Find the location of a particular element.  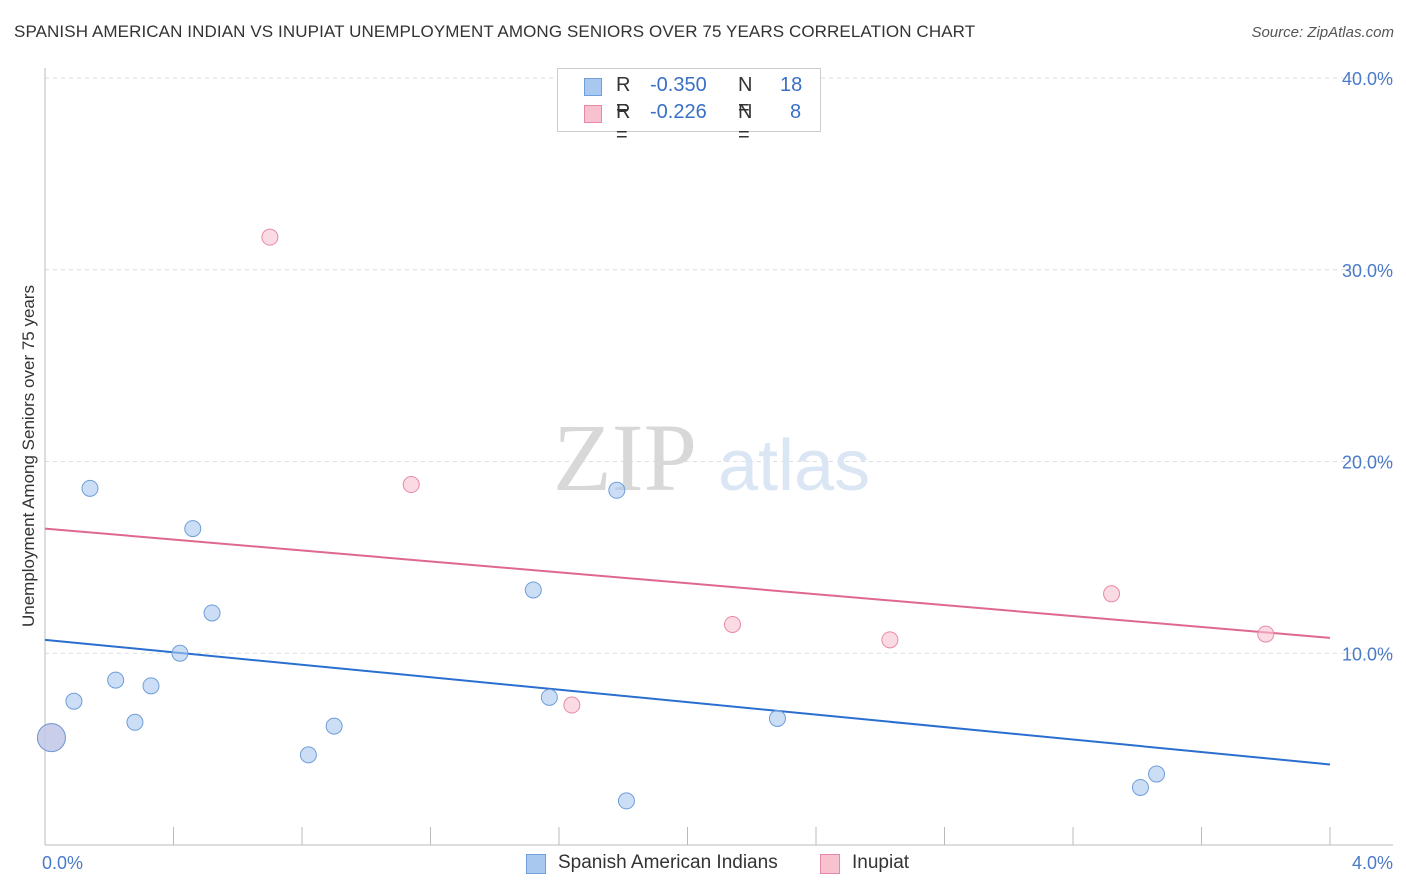

bottom-legend-swatch-spanish is located at coordinates (536, 864).